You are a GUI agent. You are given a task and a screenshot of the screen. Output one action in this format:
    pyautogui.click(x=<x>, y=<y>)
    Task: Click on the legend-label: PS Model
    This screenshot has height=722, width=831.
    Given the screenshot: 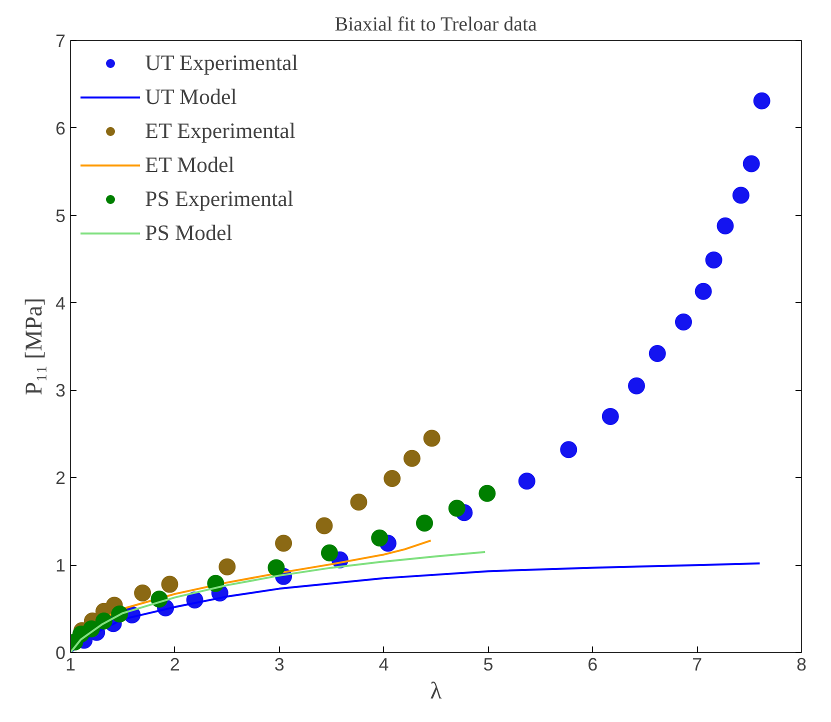 What is the action you would take?
    pyautogui.click(x=188, y=233)
    